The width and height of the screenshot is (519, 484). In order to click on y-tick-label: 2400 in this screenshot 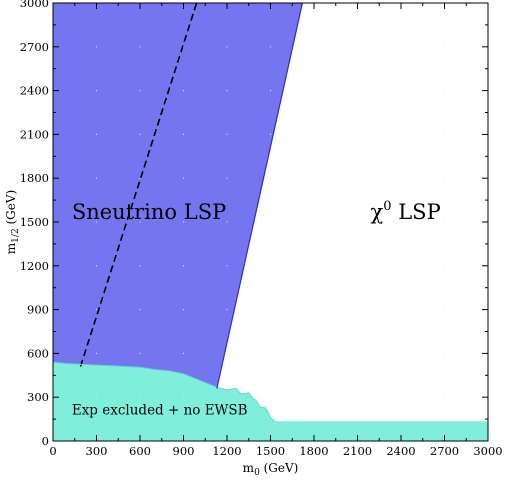, I will do `click(34, 91)`.